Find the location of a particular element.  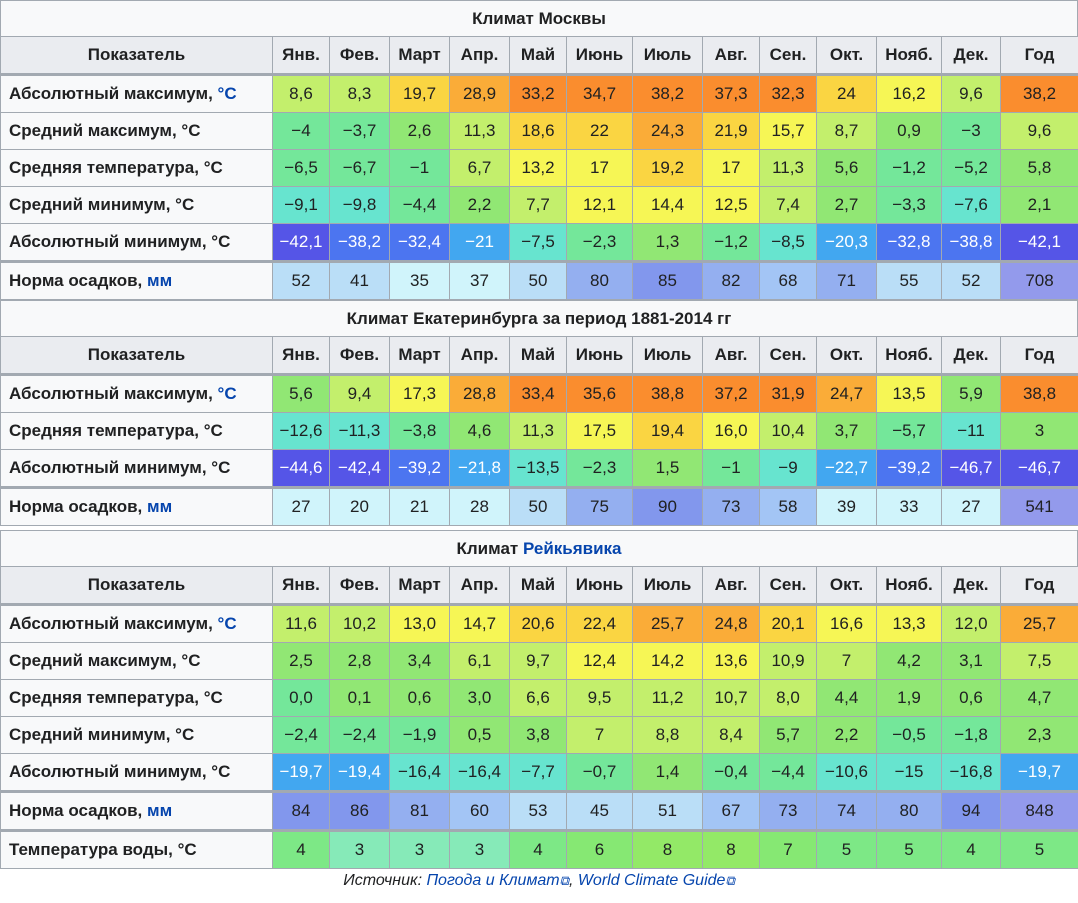

value-cell: 11,3 is located at coordinates (788, 168).